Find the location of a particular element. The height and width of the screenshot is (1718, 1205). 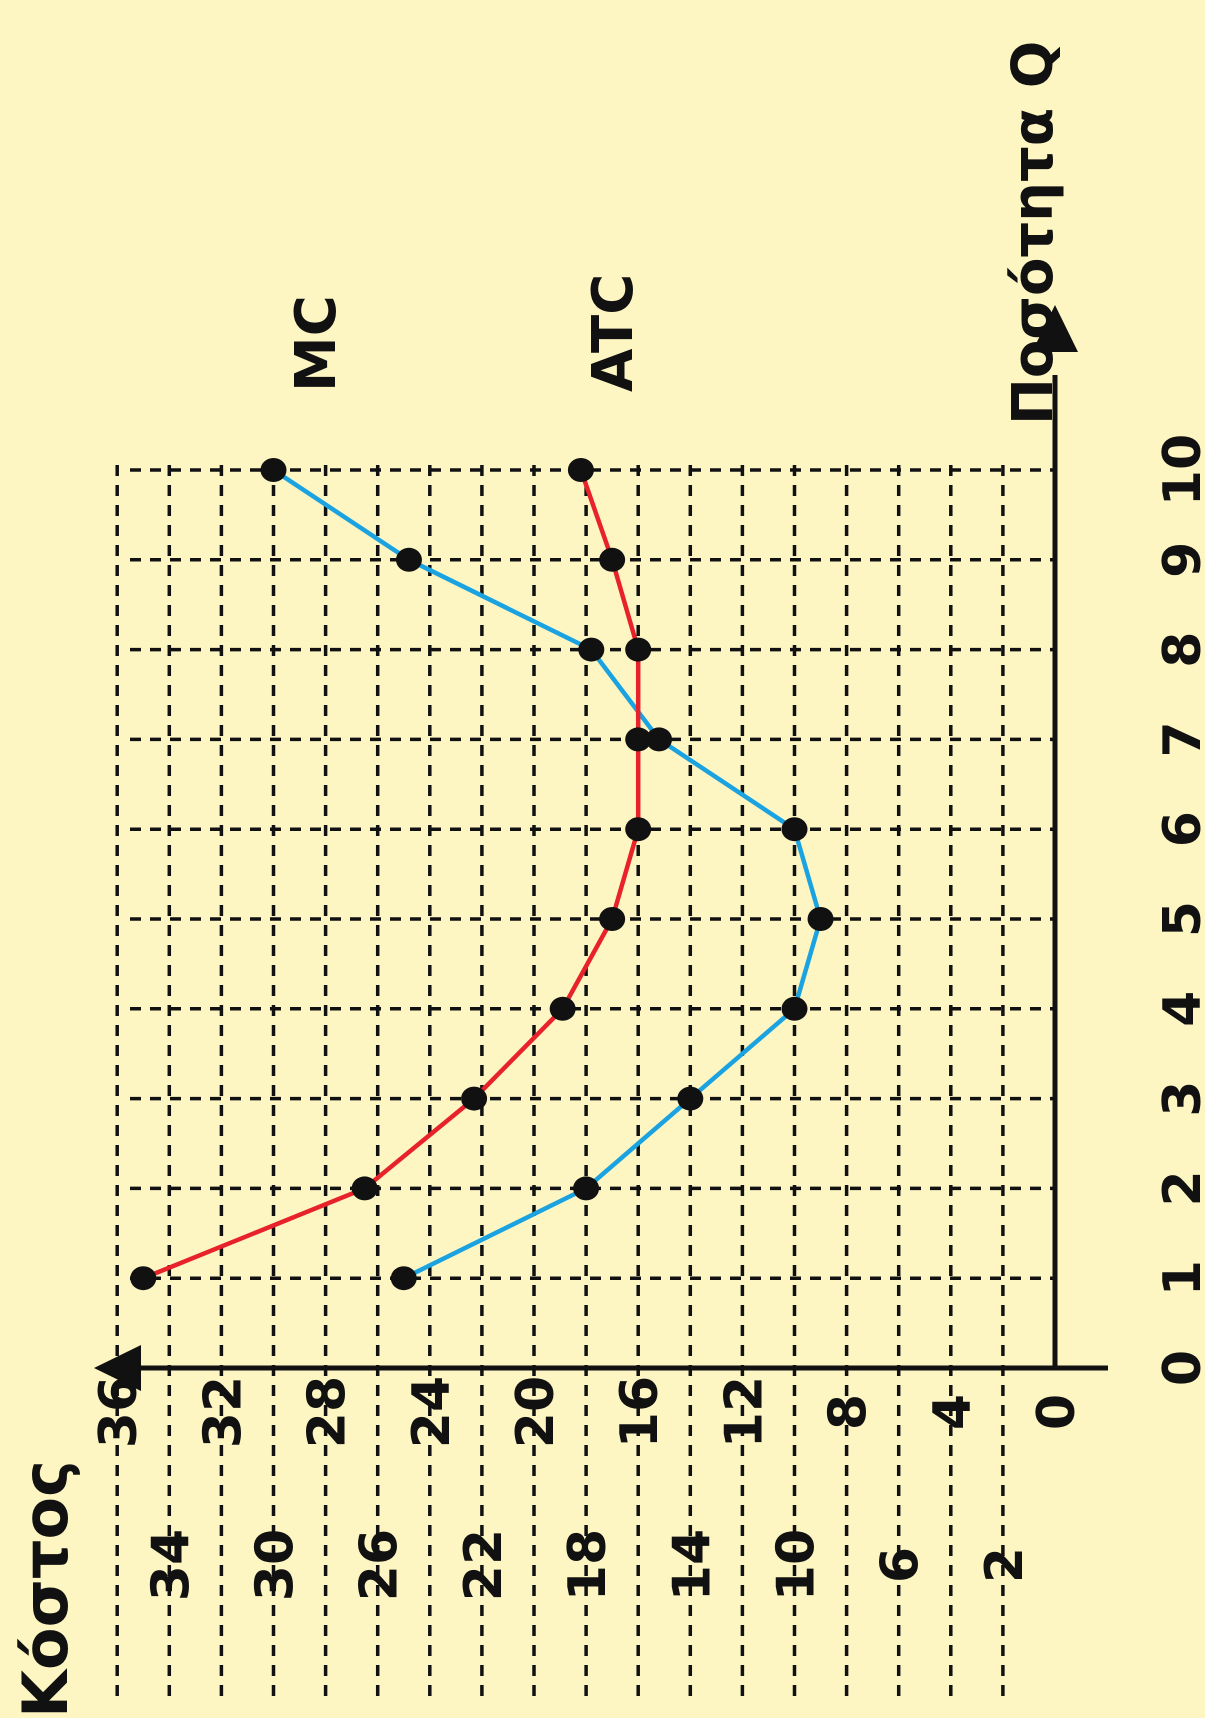

y-axis-title: Κόστος is located at coordinates (45, 1589).